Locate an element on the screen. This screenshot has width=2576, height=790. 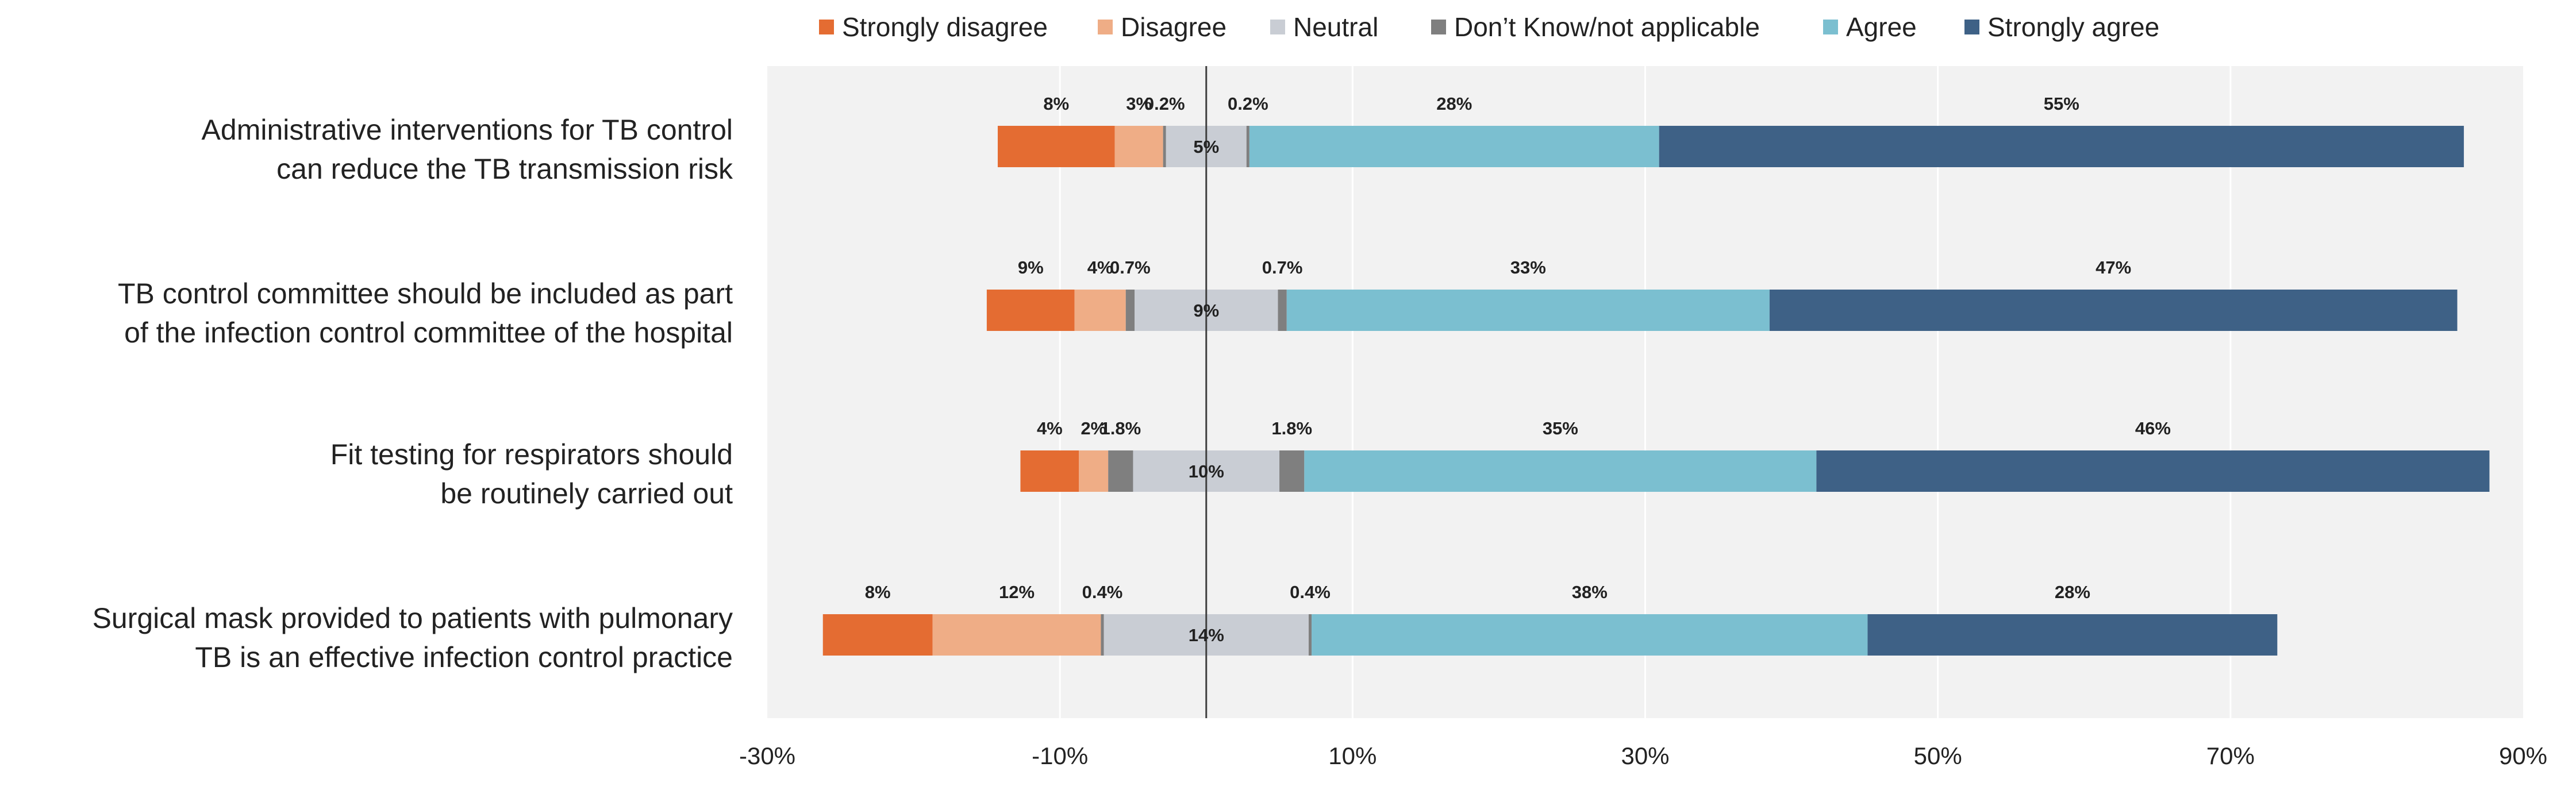
data-label: 12% is located at coordinates (1017, 592).